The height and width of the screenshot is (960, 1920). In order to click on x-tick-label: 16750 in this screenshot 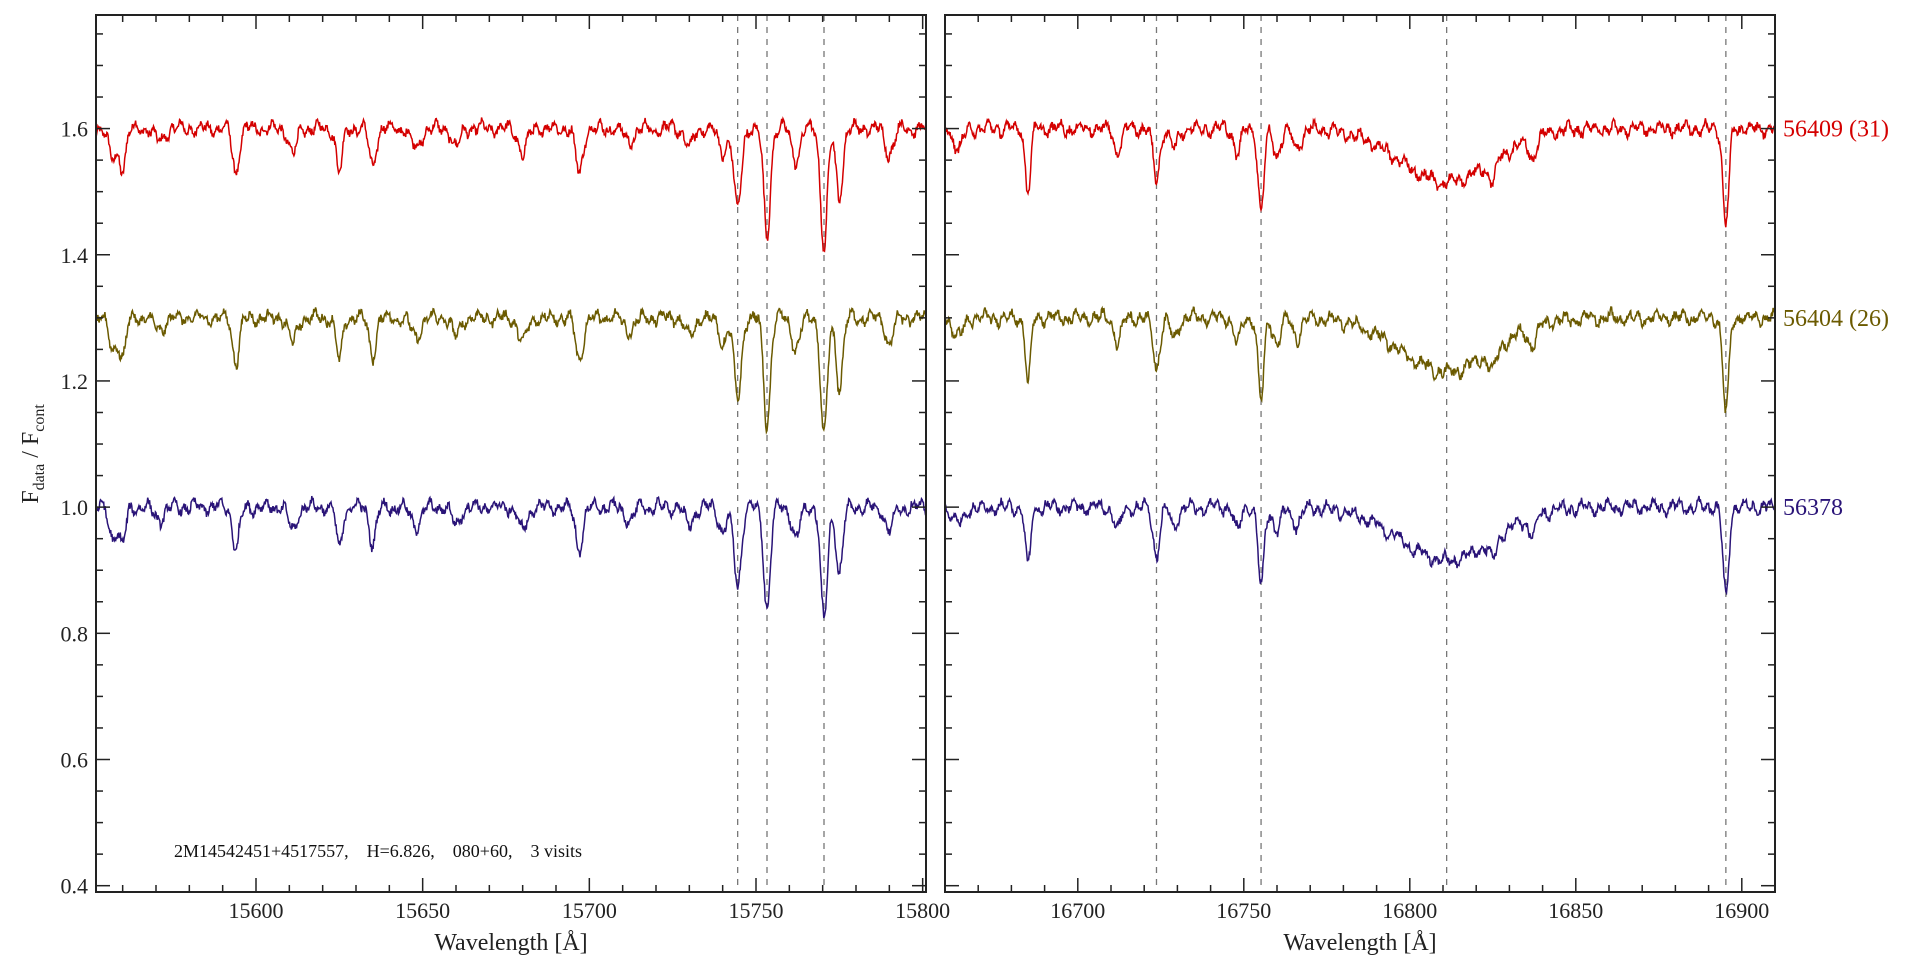, I will do `click(1243, 910)`.